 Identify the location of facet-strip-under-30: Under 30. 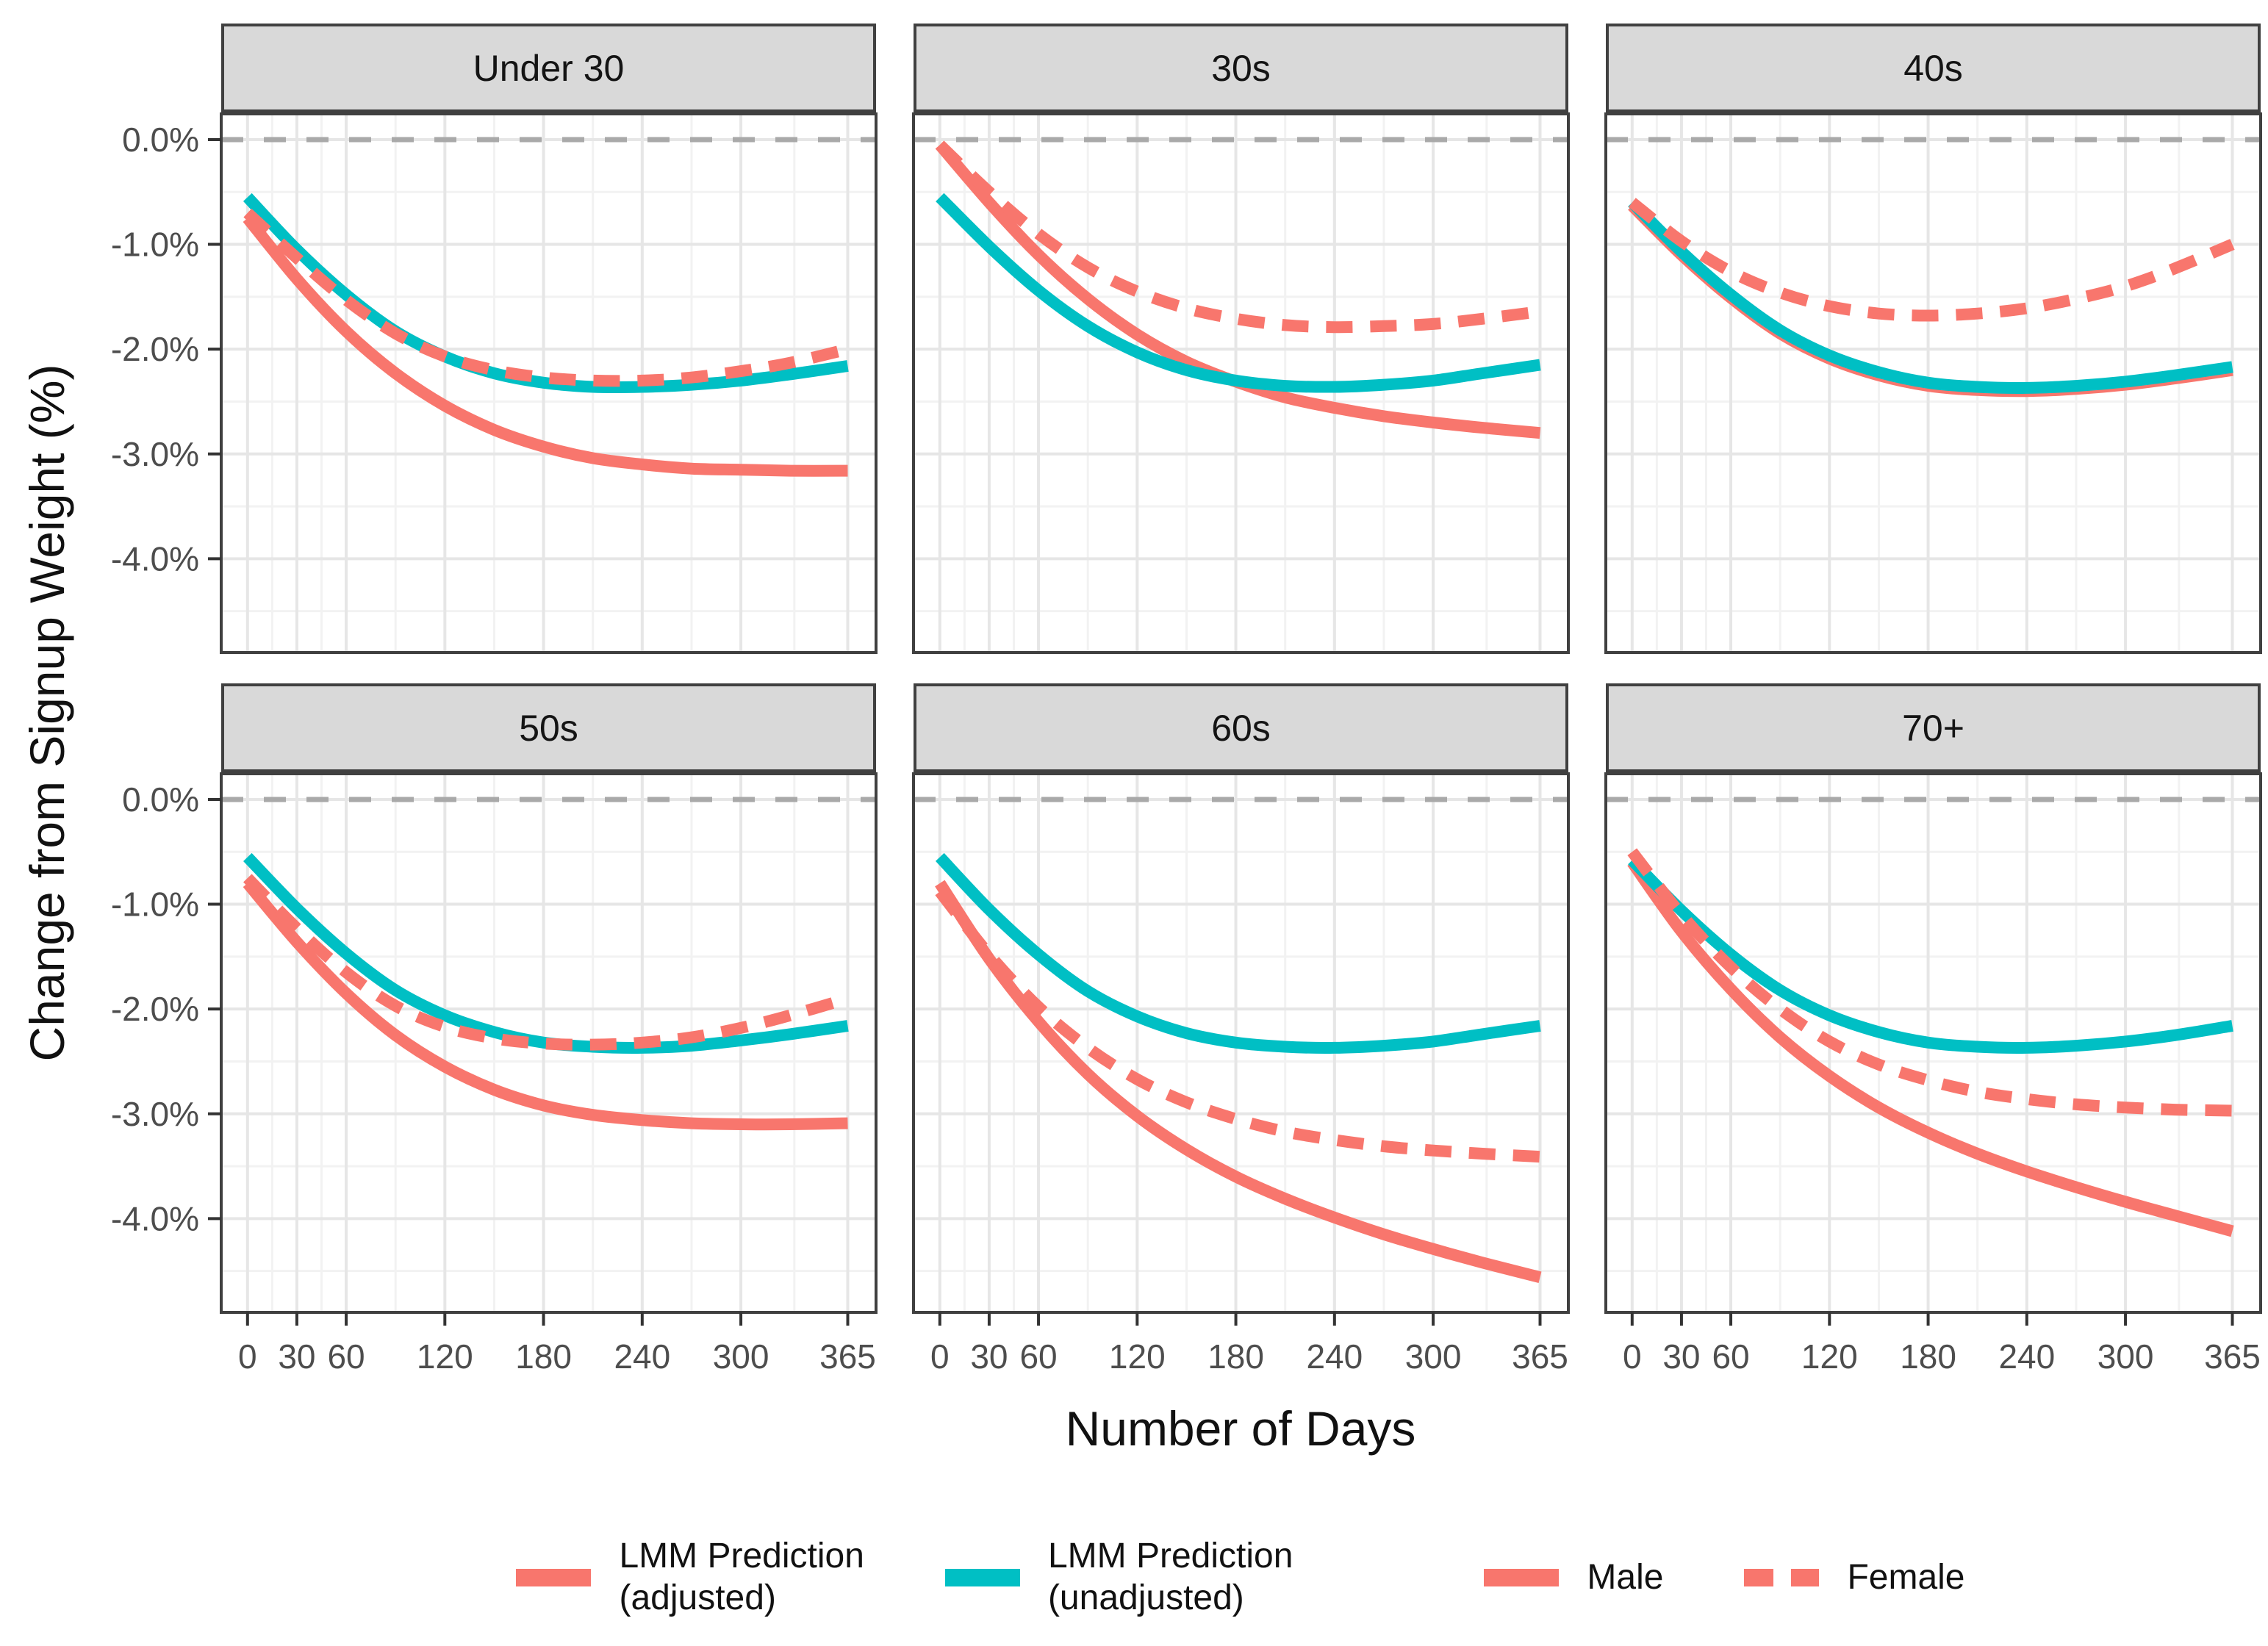
(548, 68).